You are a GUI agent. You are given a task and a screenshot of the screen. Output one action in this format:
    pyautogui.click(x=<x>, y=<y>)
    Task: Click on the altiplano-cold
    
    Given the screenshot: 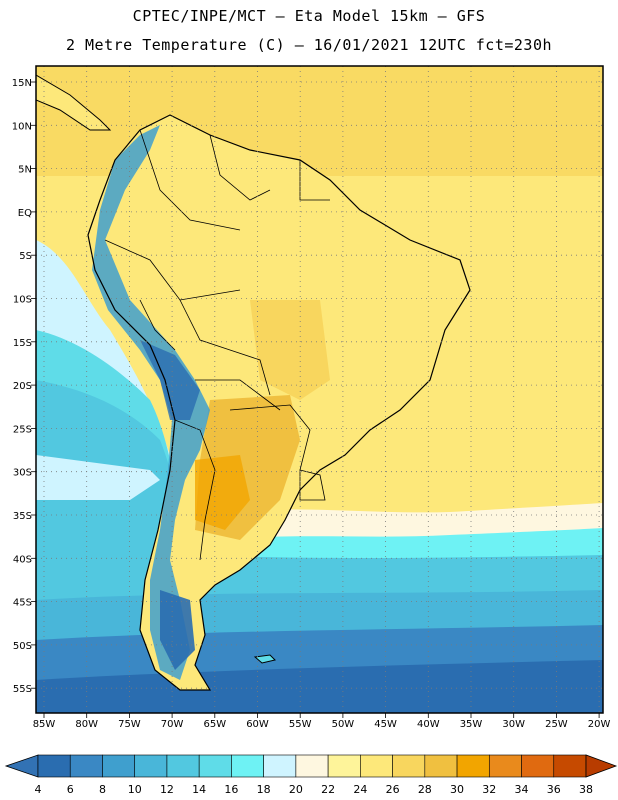 What is the action you would take?
    pyautogui.click(x=170, y=380)
    